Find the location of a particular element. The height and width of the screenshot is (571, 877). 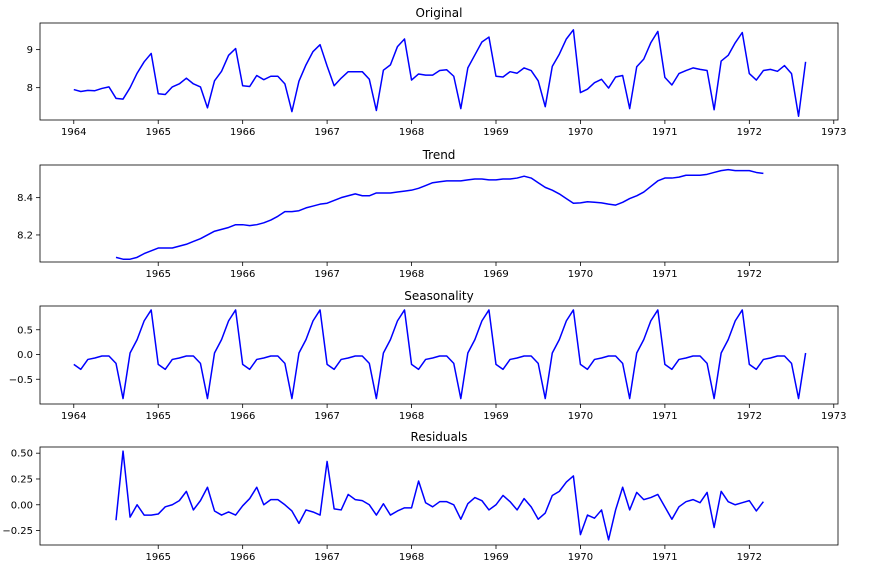

y-tick-label: 8.2 is located at coordinates (25, 235).